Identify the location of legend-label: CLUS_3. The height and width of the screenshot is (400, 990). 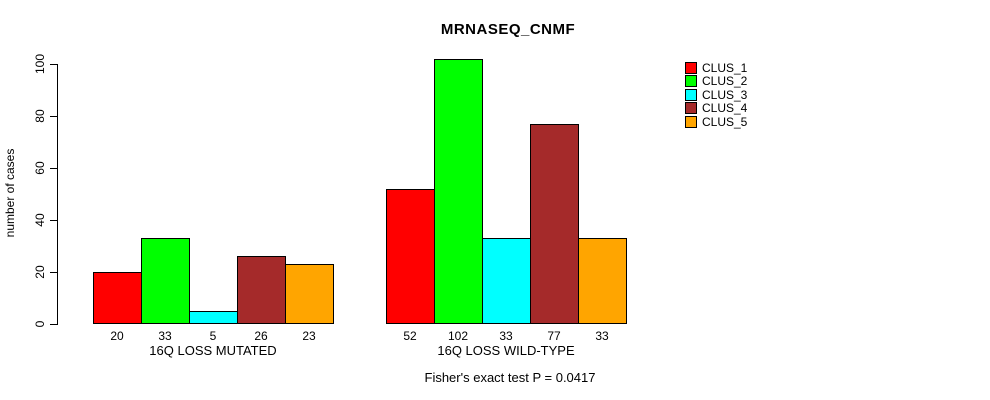
(725, 95).